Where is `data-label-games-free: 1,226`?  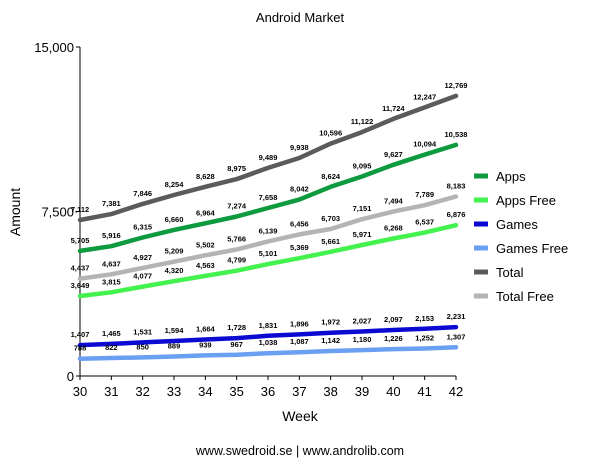 data-label-games-free: 1,226 is located at coordinates (393, 338).